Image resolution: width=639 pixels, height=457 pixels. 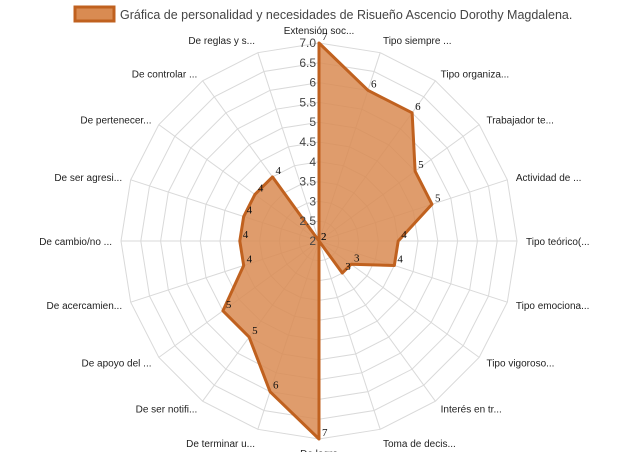 I want to click on tick-label: 4.5, so click(x=307, y=142).